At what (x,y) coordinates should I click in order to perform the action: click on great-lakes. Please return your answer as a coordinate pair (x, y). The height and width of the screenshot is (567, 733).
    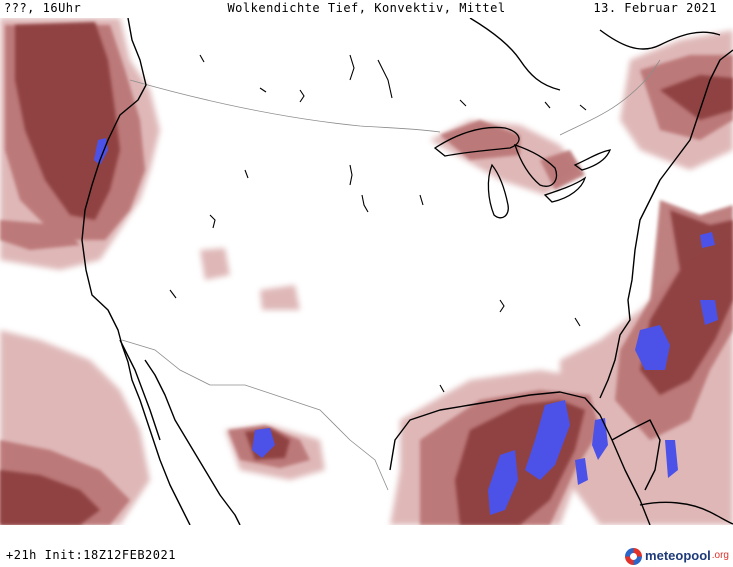
    Looking at the image, I should click on (522, 172).